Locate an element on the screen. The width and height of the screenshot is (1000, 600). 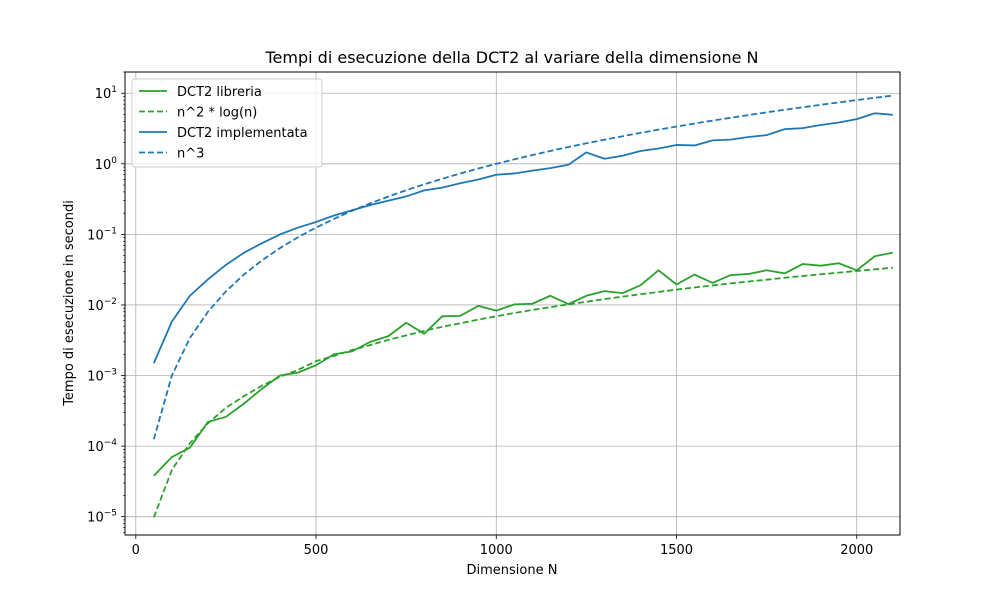
y-tick-exponent: −2 is located at coordinates (110, 302).